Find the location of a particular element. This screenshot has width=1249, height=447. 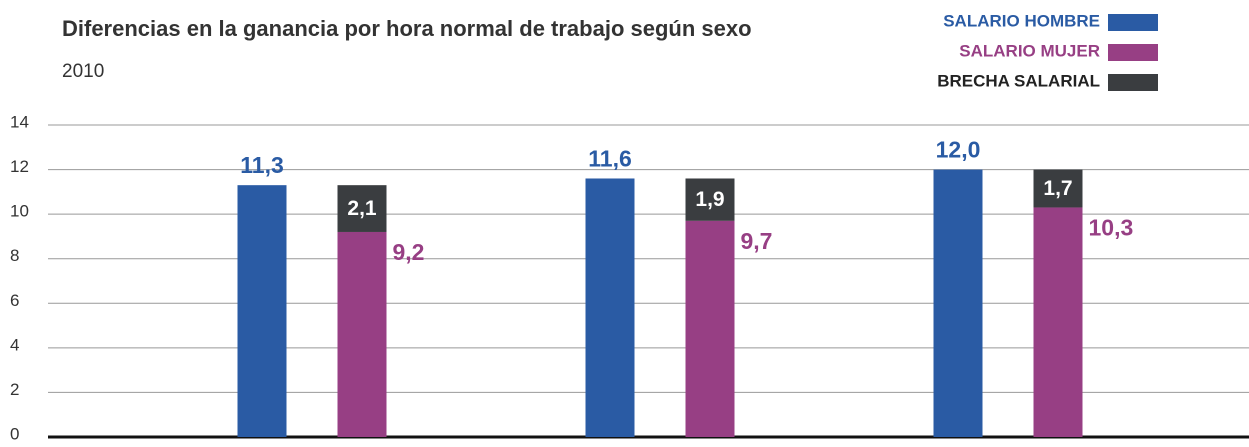

value-label: 9,7 is located at coordinates (757, 241).